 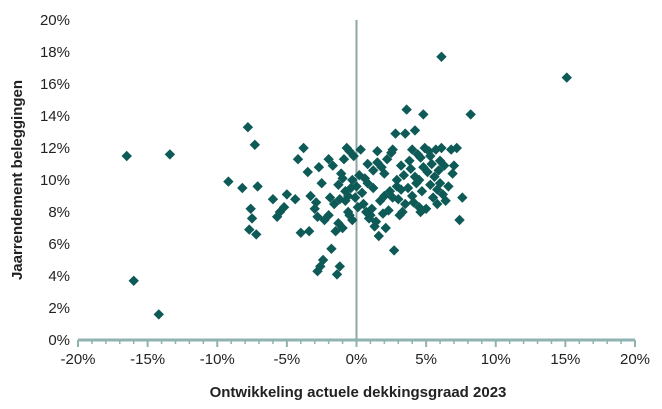 I want to click on x-tick-label: 0%, so click(x=357, y=359).